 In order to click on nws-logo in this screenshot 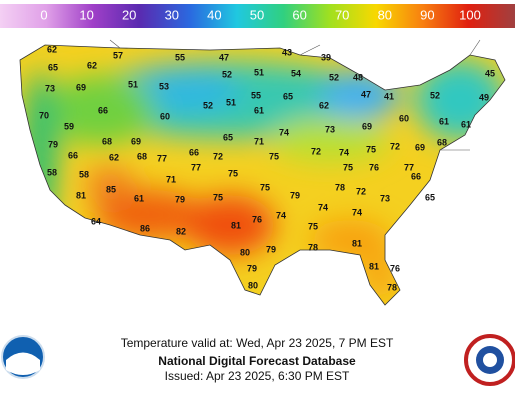, I will do `click(489, 360)`.